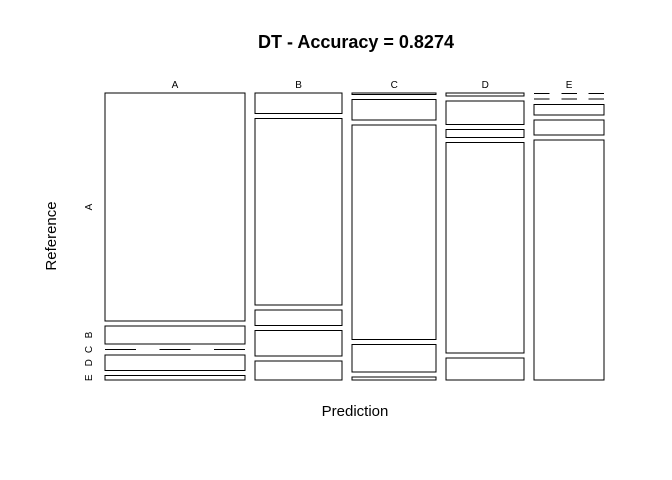  Describe the element at coordinates (298, 318) in the screenshot. I see `tile-pred-b-ref-c` at that location.